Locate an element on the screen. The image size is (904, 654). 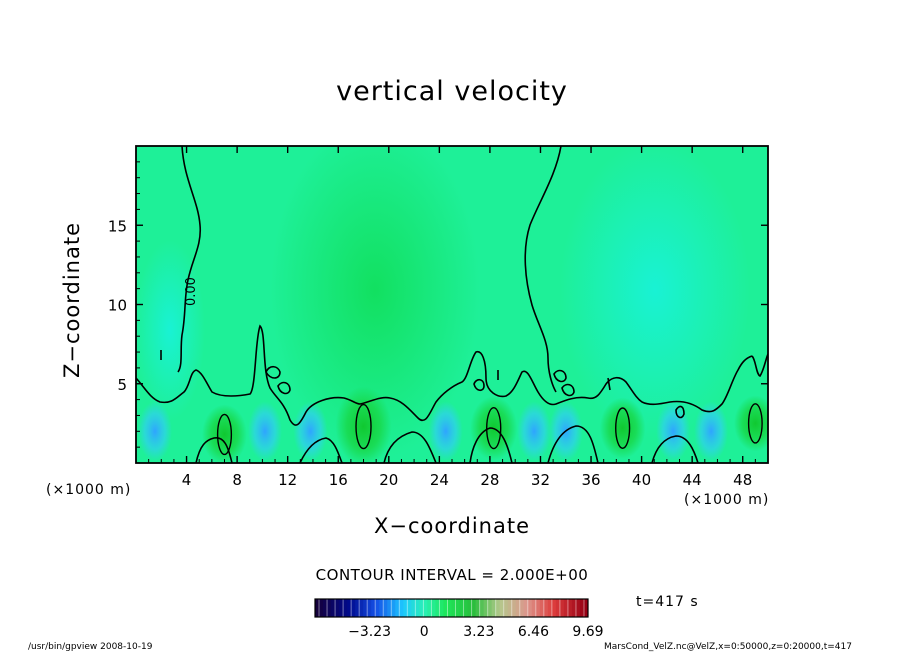
x-tick-label: 36 is located at coordinates (590, 480).